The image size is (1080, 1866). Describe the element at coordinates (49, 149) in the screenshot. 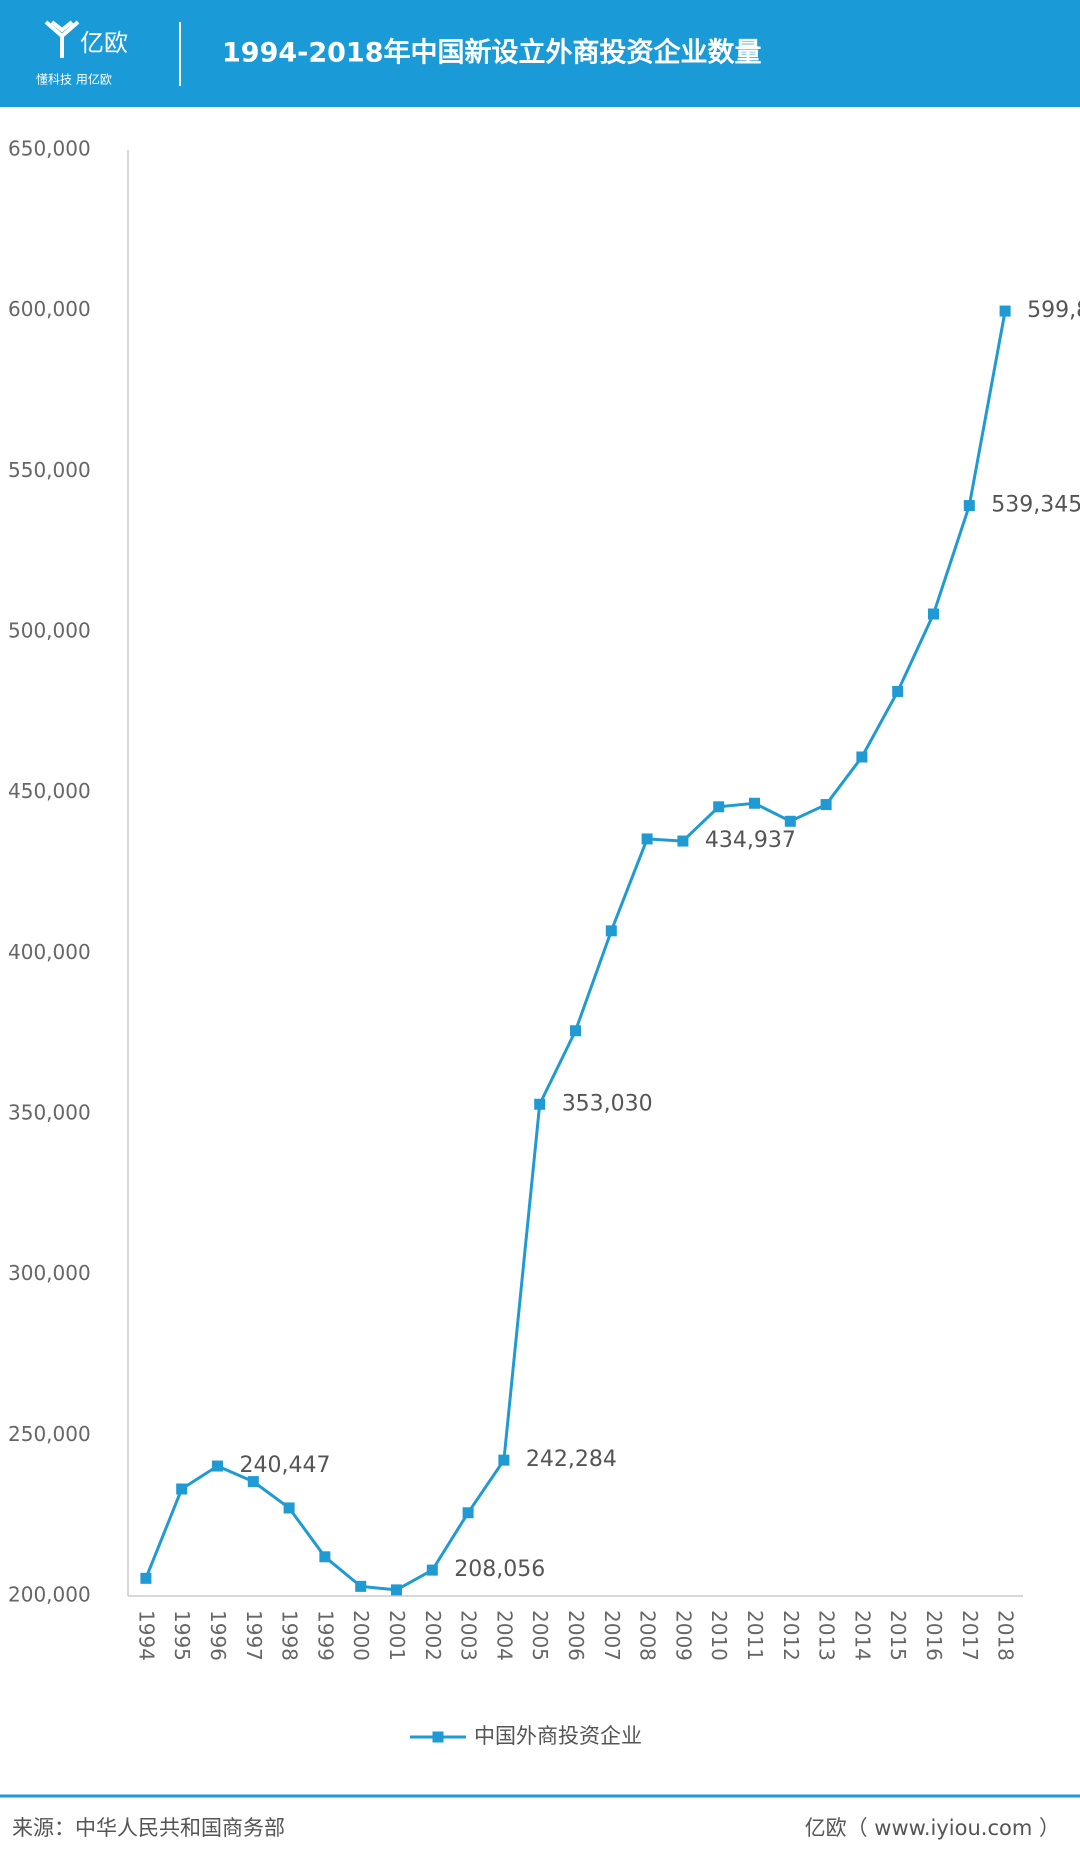

I see `y-tick-label: 650,000` at that location.